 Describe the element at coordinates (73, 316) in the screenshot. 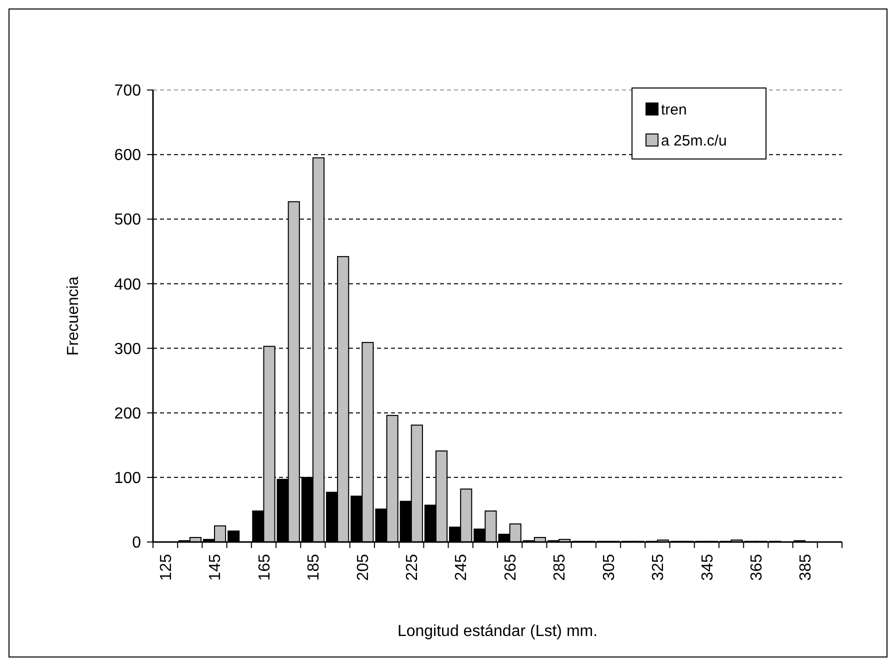

I see `y-axis-title: Frecuencia` at that location.